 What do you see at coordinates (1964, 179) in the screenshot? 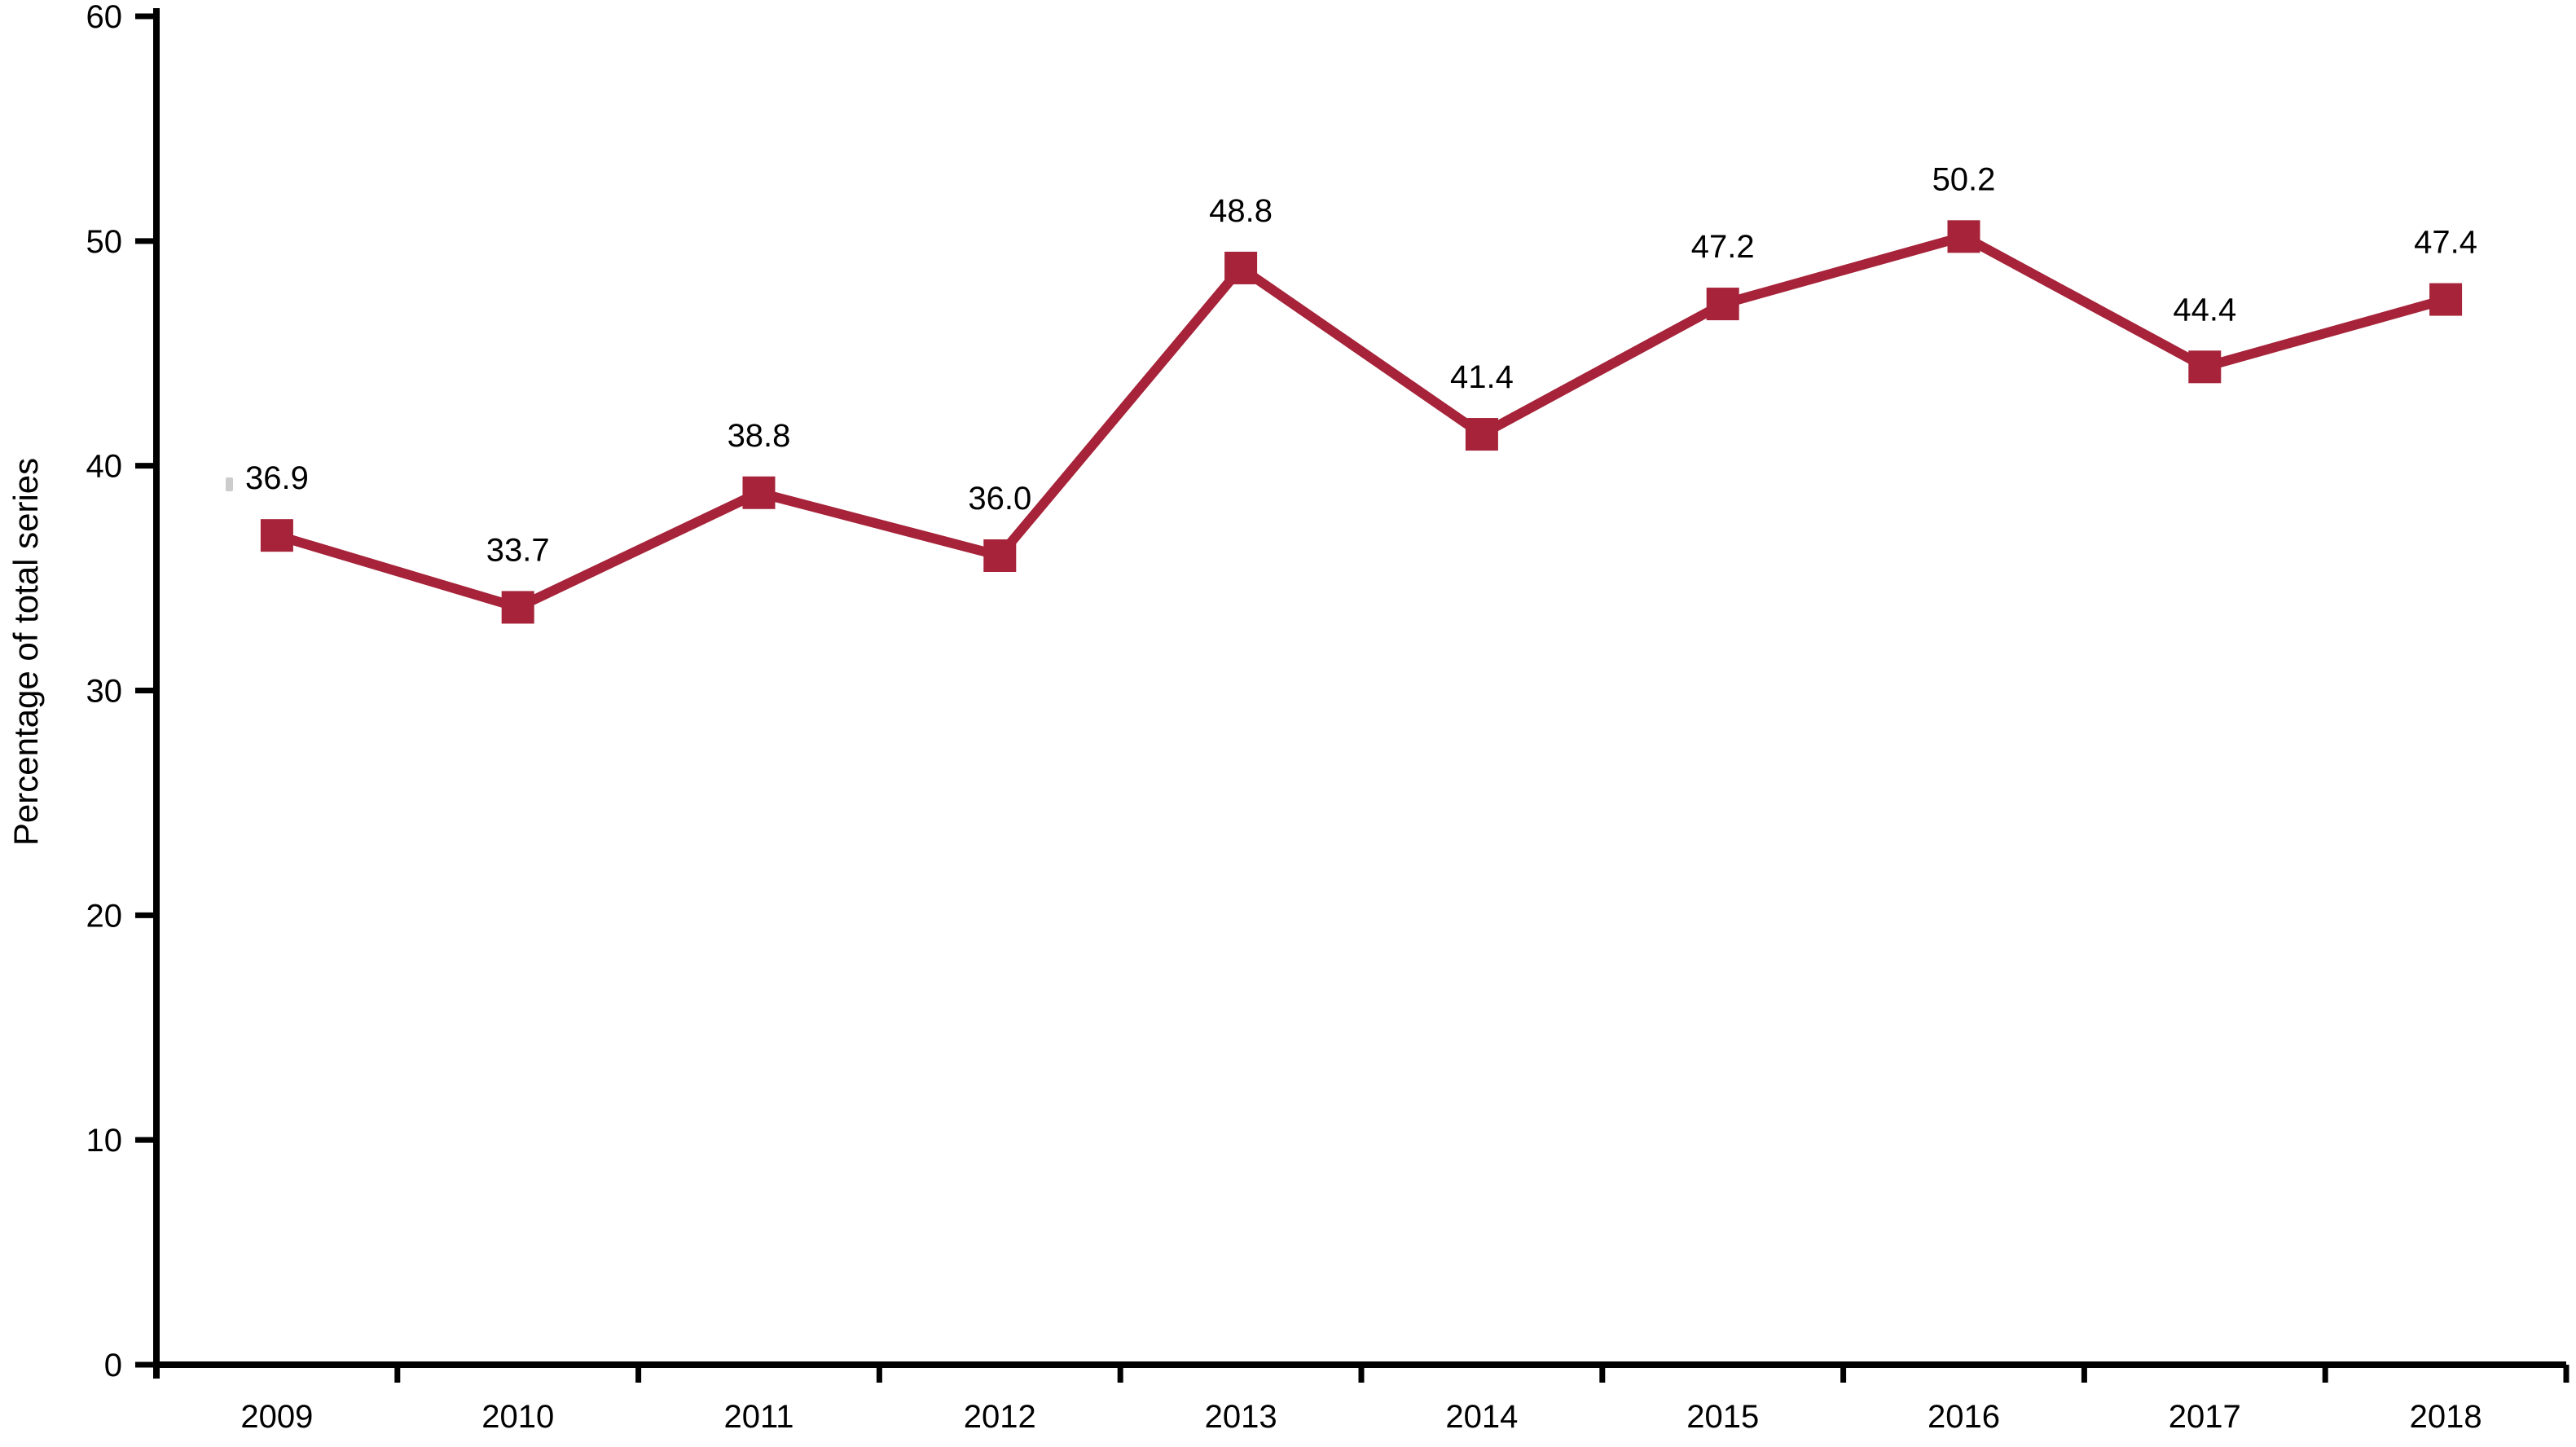
I see `data-point-label: 50.2` at bounding box center [1964, 179].